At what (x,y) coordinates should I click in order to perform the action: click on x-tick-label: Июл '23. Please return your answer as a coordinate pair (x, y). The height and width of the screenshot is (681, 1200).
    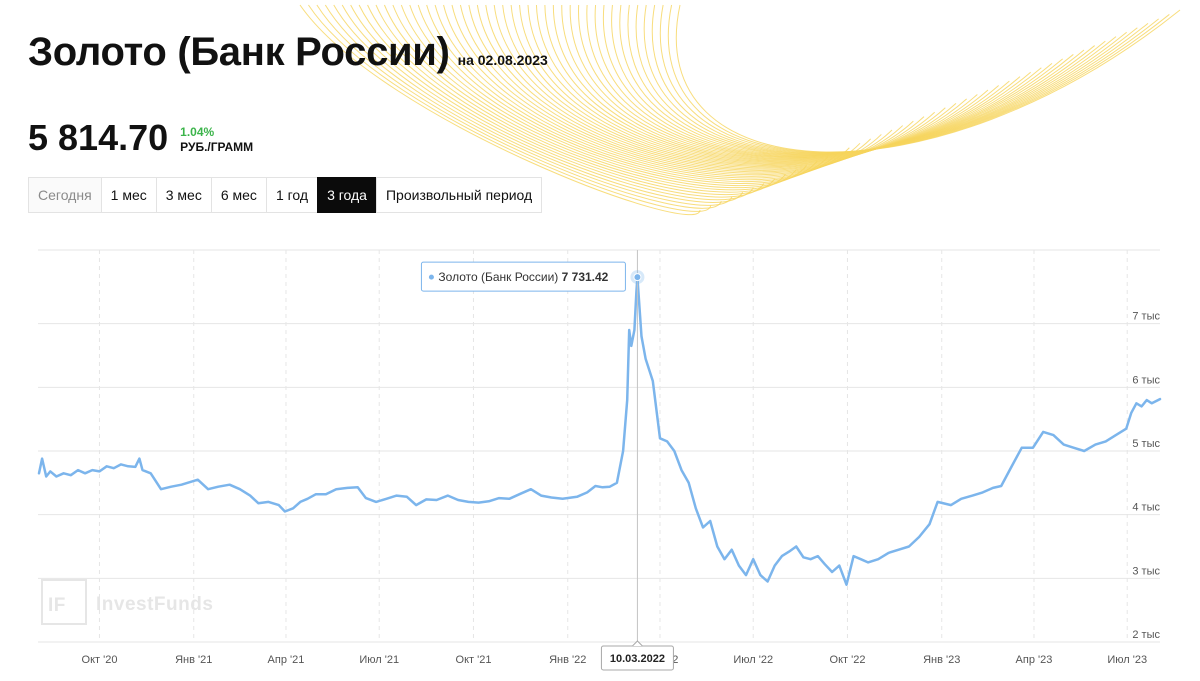
    Looking at the image, I should click on (1127, 660).